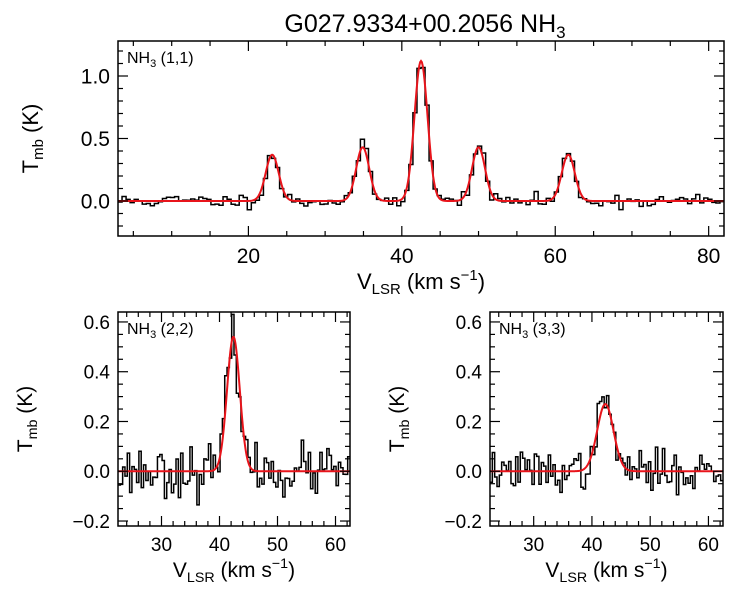  I want to click on panel-label: NH3 (1,1), so click(160, 60).